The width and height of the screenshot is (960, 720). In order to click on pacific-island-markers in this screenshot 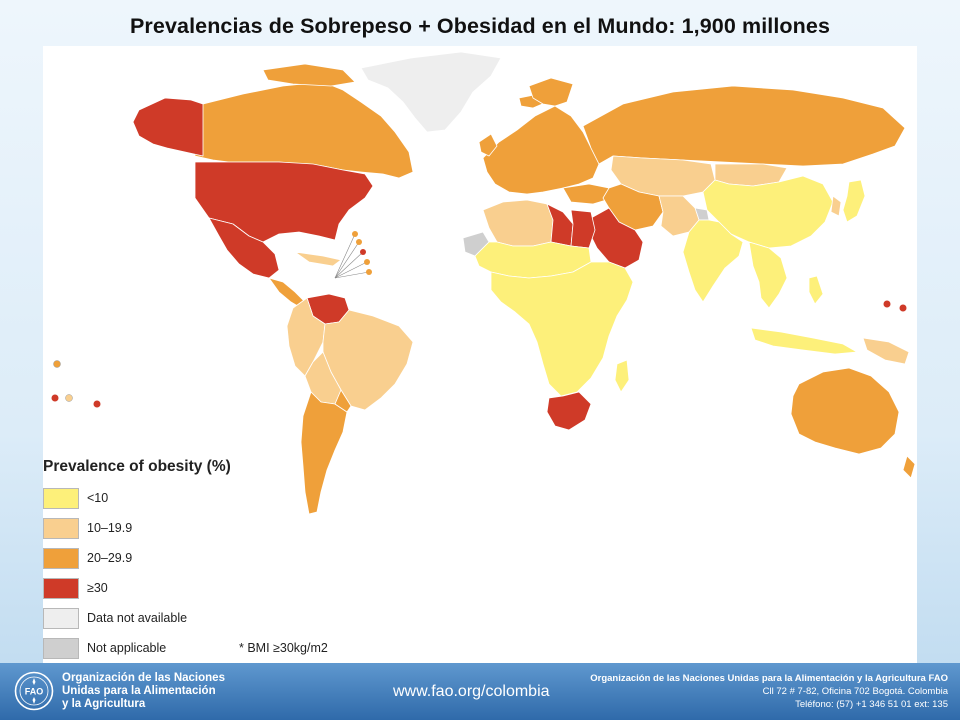, I will do `click(479, 354)`.